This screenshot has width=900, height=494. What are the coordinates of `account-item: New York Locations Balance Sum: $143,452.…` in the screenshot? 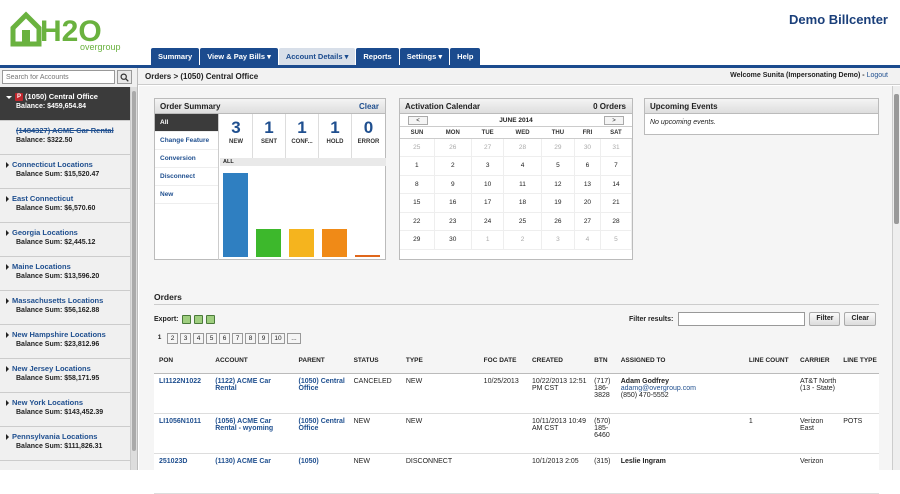 It's located at (65, 410).